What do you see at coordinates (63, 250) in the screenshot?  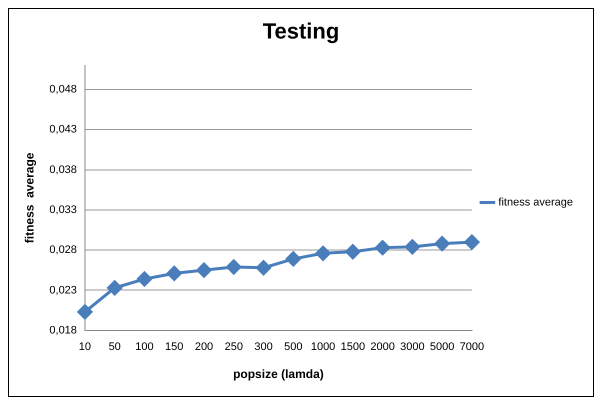 I see `y-tick-label: 0,028` at bounding box center [63, 250].